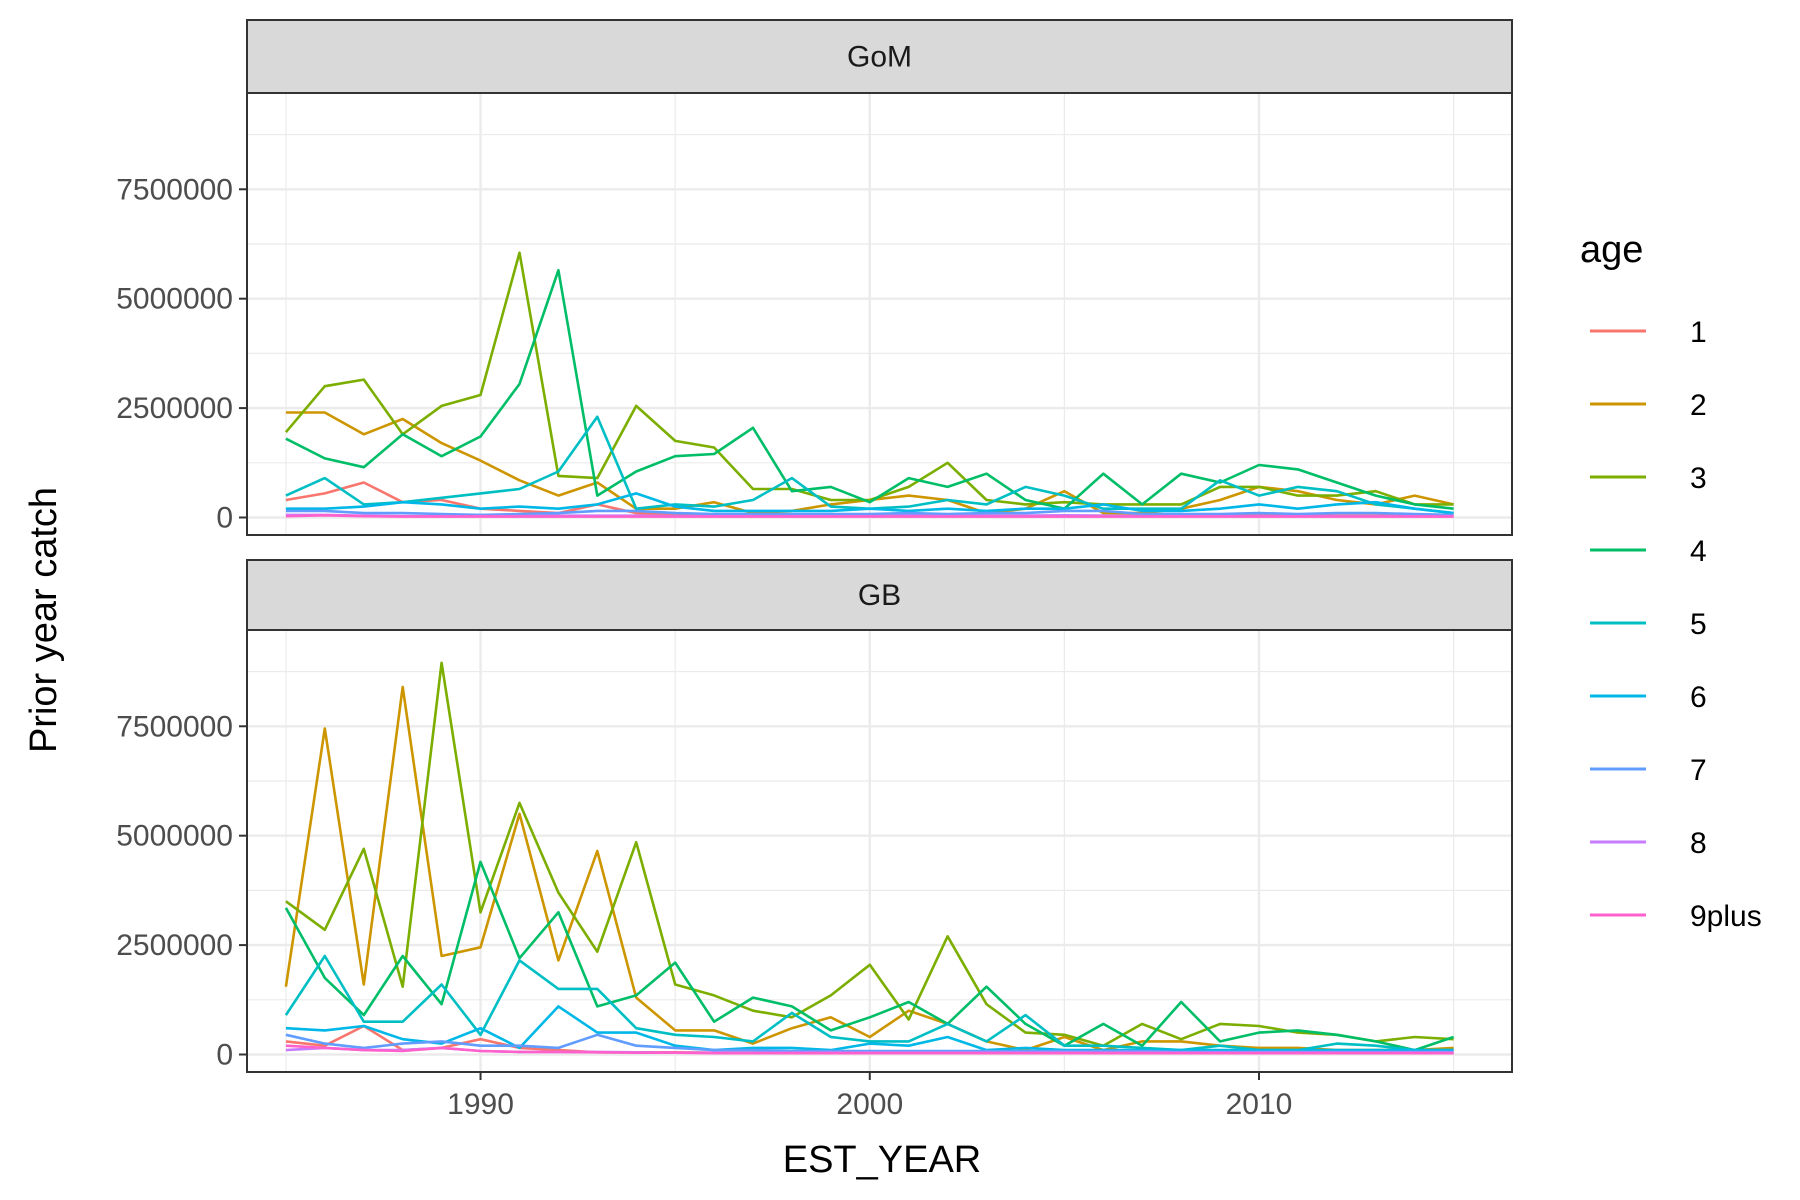 This screenshot has width=1800, height=1200. I want to click on strip-label: GoM, so click(879, 57).